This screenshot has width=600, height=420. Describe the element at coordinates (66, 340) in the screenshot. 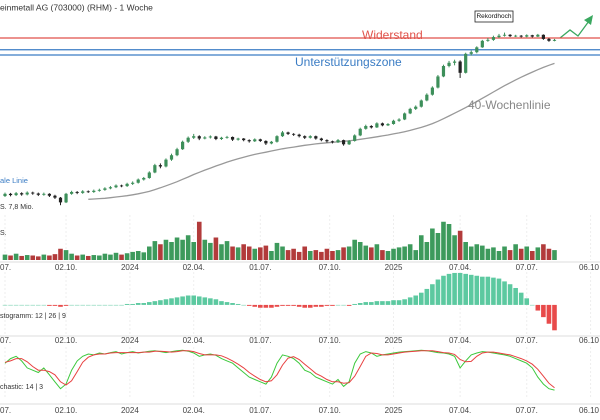

I see `x-tick-label: 02.10.` at that location.